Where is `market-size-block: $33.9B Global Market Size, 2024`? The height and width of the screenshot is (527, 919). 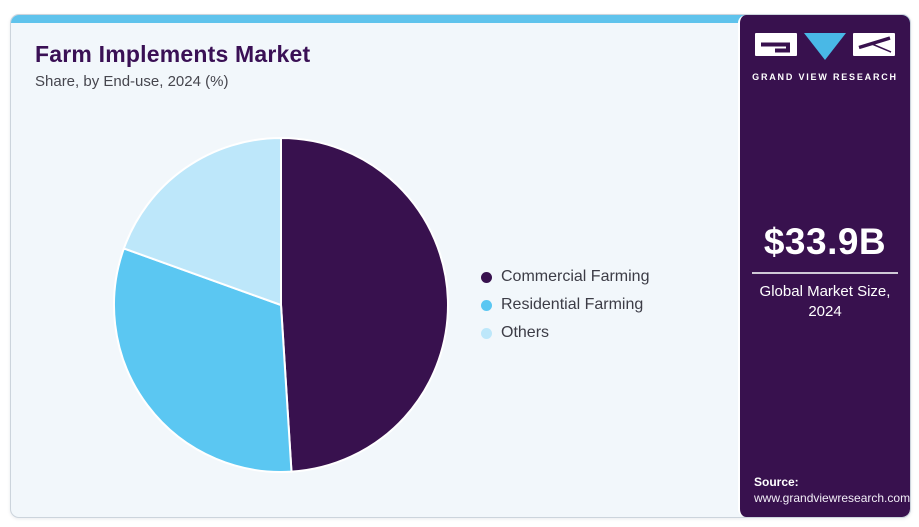
market-size-block: $33.9B Global Market Size, 2024 is located at coordinates (825, 271).